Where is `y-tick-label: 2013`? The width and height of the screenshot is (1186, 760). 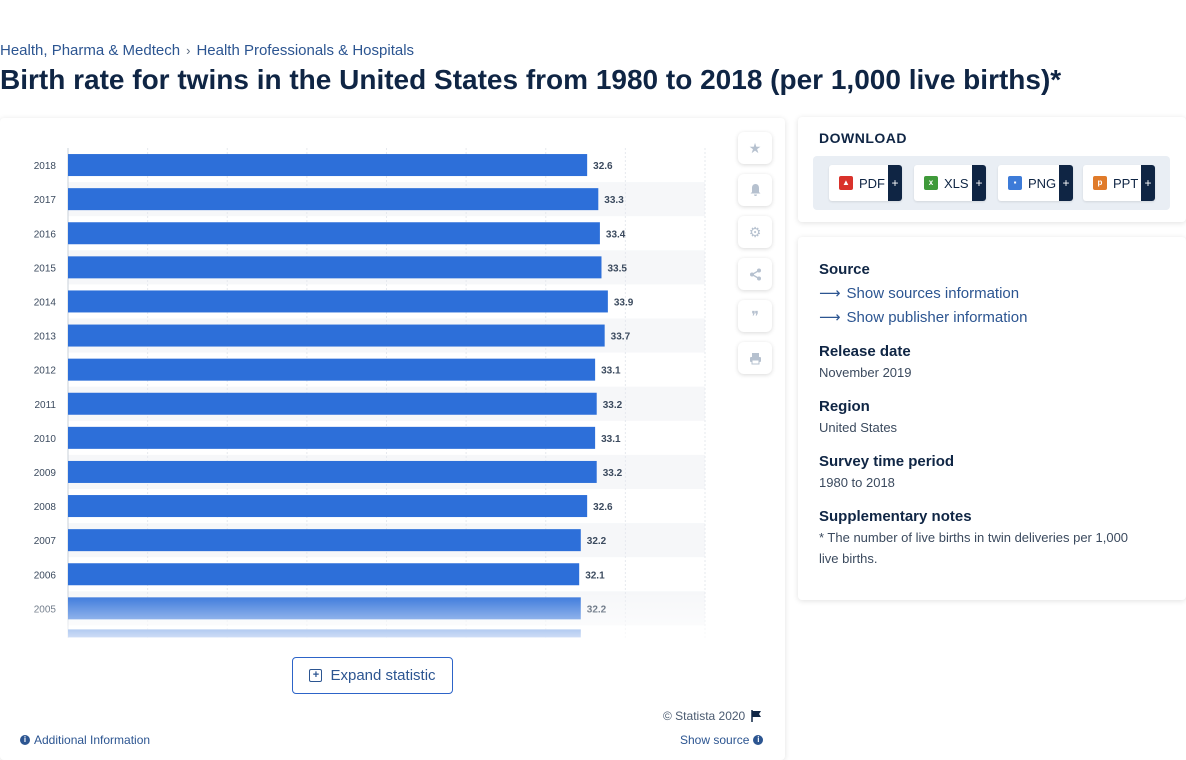 y-tick-label: 2013 is located at coordinates (45, 337).